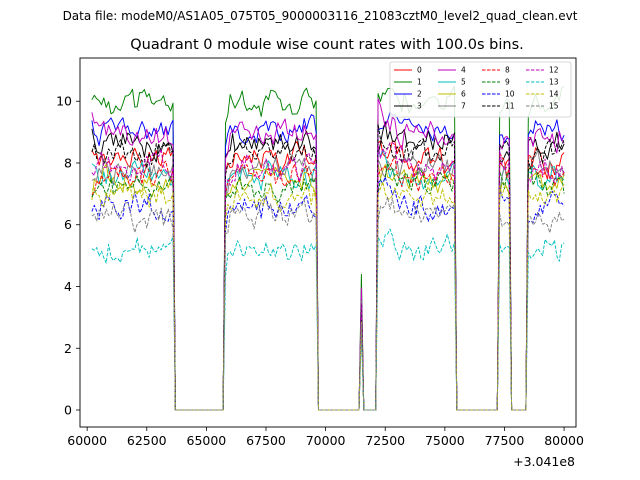 The image size is (640, 480). What do you see at coordinates (68, 256) in the screenshot?
I see `y-axis: 0 2 4 6 8 10` at bounding box center [68, 256].